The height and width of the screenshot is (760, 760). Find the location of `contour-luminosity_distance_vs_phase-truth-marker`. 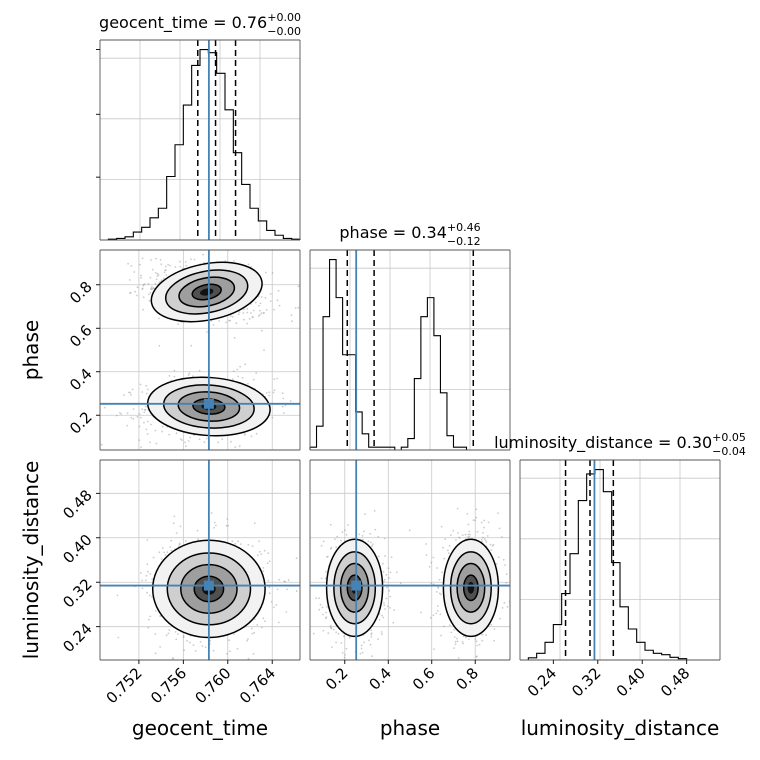

contour-luminosity_distance_vs_phase-truth-marker is located at coordinates (356, 585).